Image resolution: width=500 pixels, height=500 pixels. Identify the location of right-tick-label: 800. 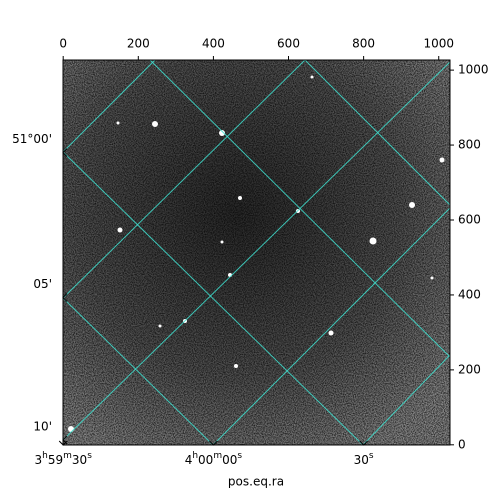
(469, 145).